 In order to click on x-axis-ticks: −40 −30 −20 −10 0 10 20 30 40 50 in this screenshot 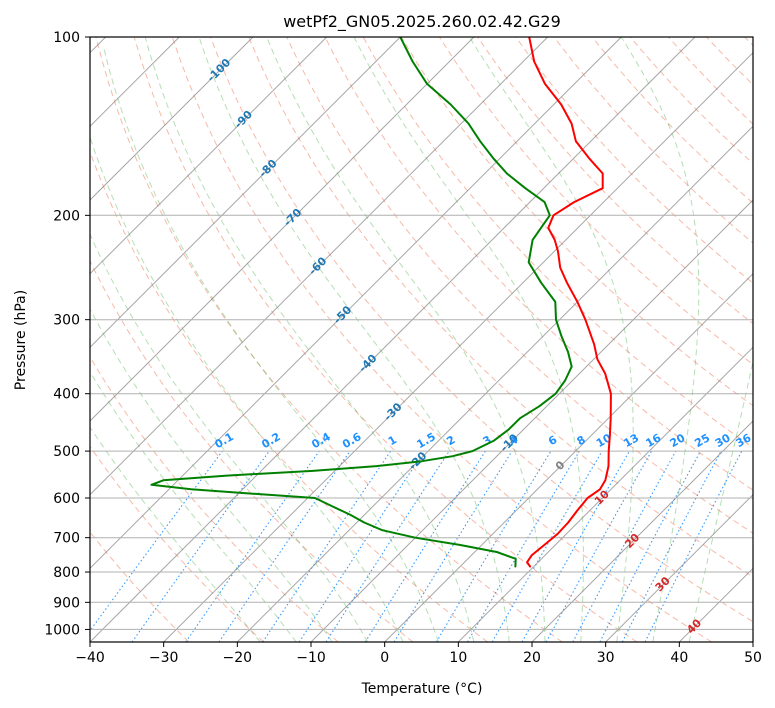, I will do `click(418, 654)`.